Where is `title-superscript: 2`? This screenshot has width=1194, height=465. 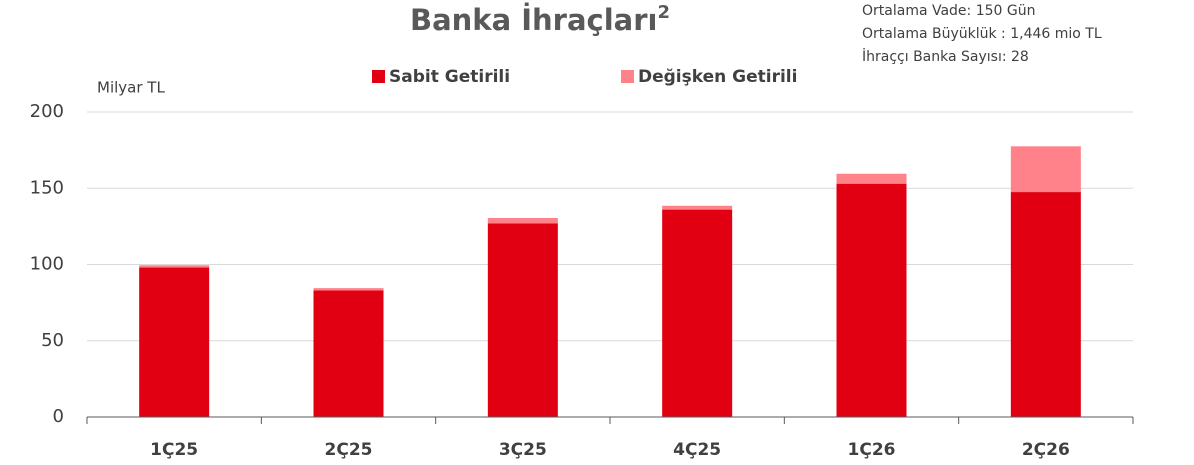 title-superscript: 2 is located at coordinates (664, 12).